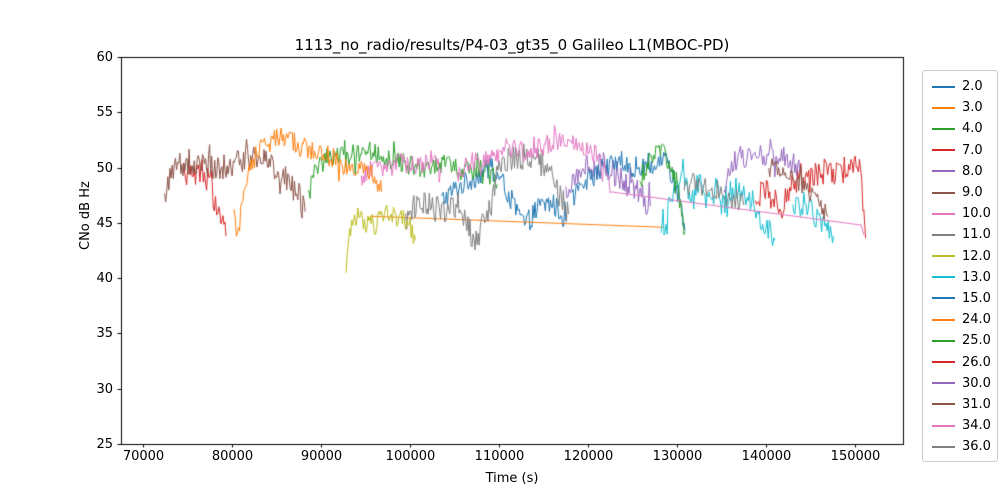  I want to click on legend-entry: 30.0, so click(960, 383).